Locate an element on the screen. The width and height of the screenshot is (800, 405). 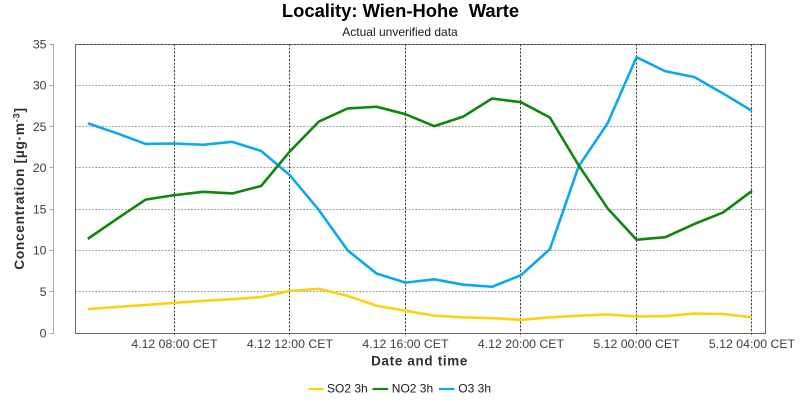
svg-text: 5 is located at coordinates (43, 292).